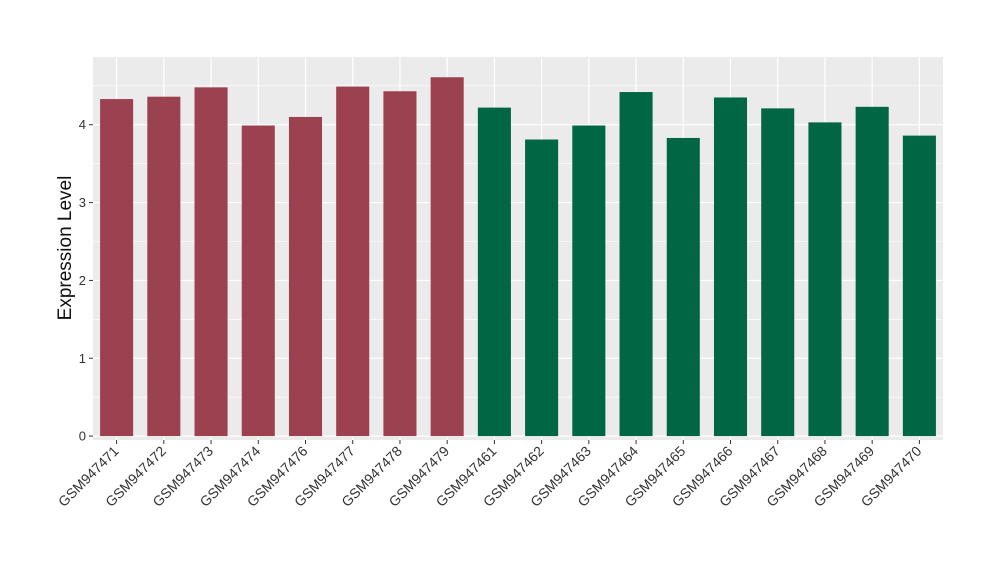 The width and height of the screenshot is (1000, 580). Describe the element at coordinates (82, 280) in the screenshot. I see `y-tick-label: 2` at that location.